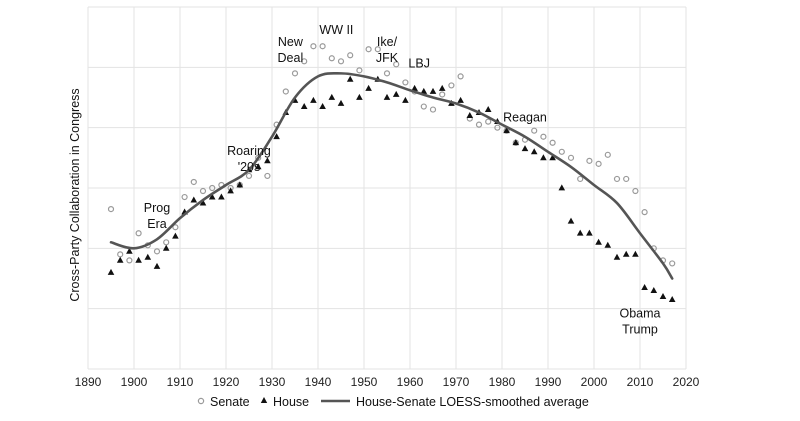 This screenshot has height=421, width=800. Describe the element at coordinates (291, 50) in the screenshot. I see `annotation-label: New Deal` at that location.